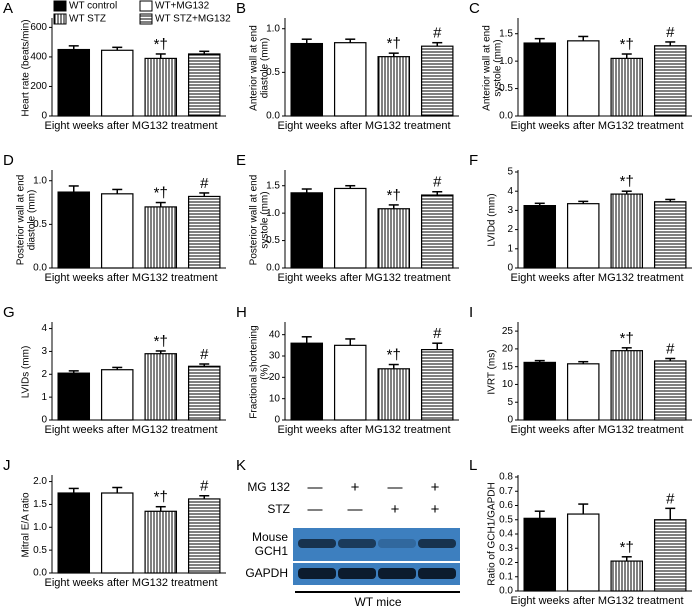  Describe the element at coordinates (268, 487) in the screenshot. I see `row-label: MG 132` at that location.